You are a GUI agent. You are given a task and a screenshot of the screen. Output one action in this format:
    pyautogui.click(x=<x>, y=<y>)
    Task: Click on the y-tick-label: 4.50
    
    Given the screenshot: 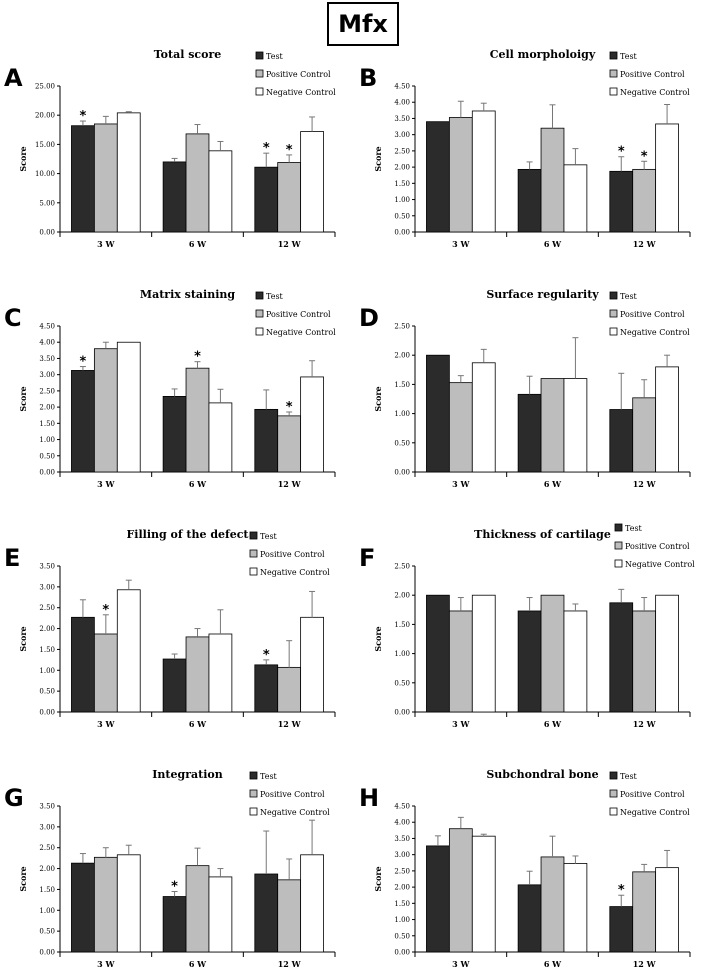 What is the action you would take?
    pyautogui.click(x=402, y=87)
    